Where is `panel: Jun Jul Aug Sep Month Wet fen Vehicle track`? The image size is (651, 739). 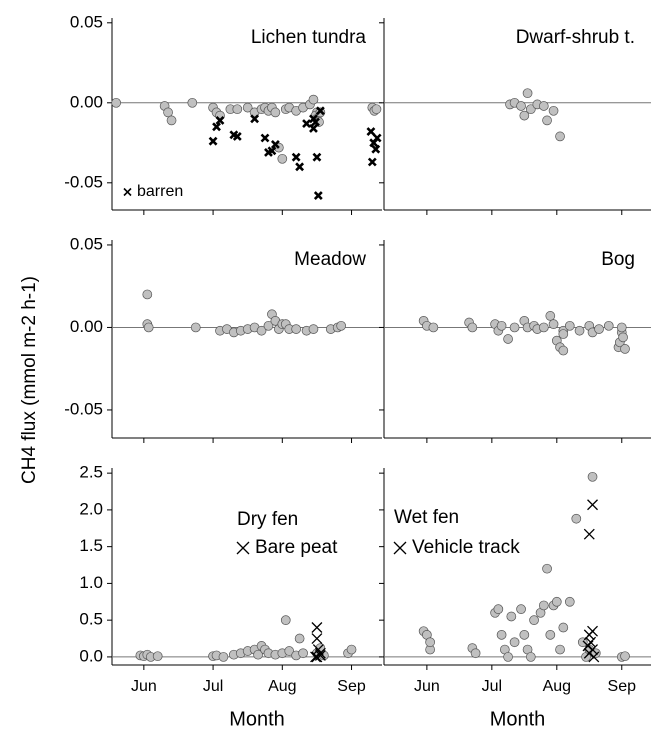
panel: Jun Jul Aug Sep Month Wet fen Vehicle track is located at coordinates (515, 599).